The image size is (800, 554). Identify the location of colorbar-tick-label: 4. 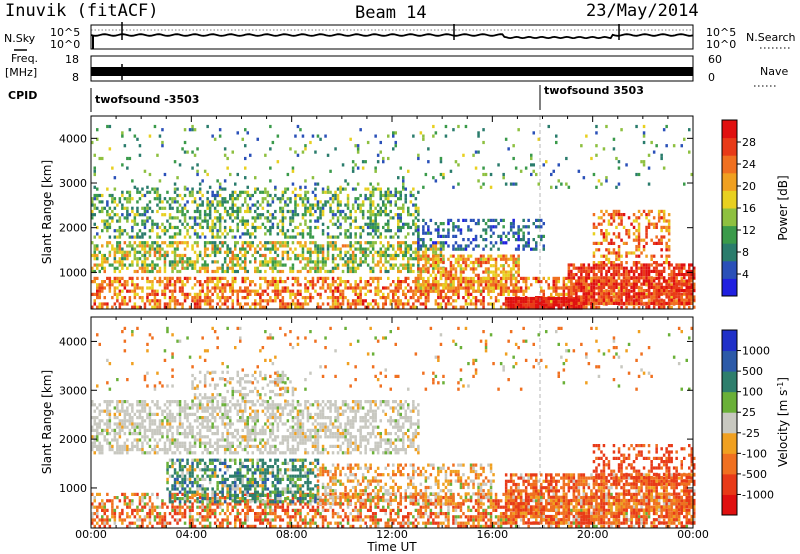
(745, 274).